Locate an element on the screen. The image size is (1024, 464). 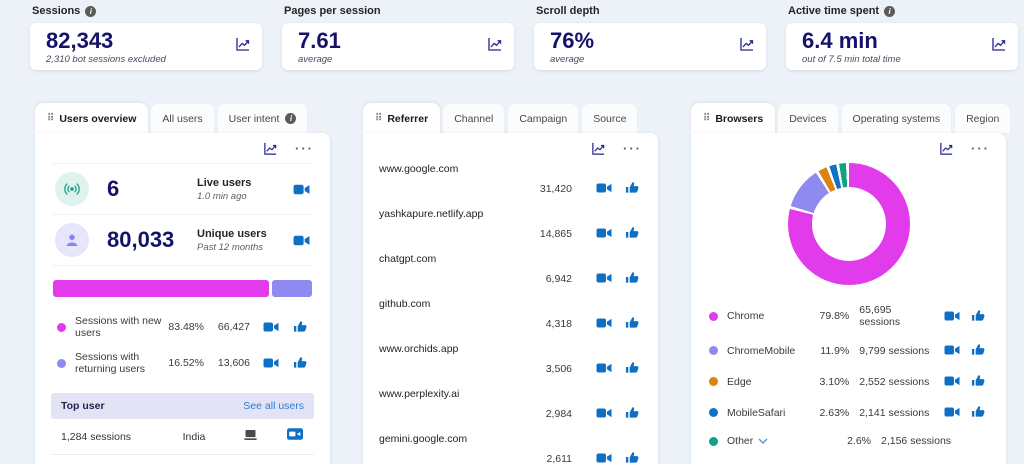
kpi-card: 76% average is located at coordinates (650, 46).